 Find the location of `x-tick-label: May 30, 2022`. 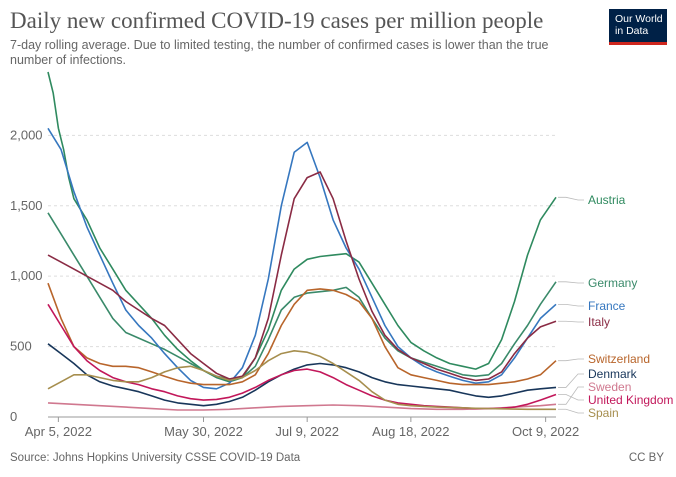

x-tick-label: May 30, 2022 is located at coordinates (203, 431).